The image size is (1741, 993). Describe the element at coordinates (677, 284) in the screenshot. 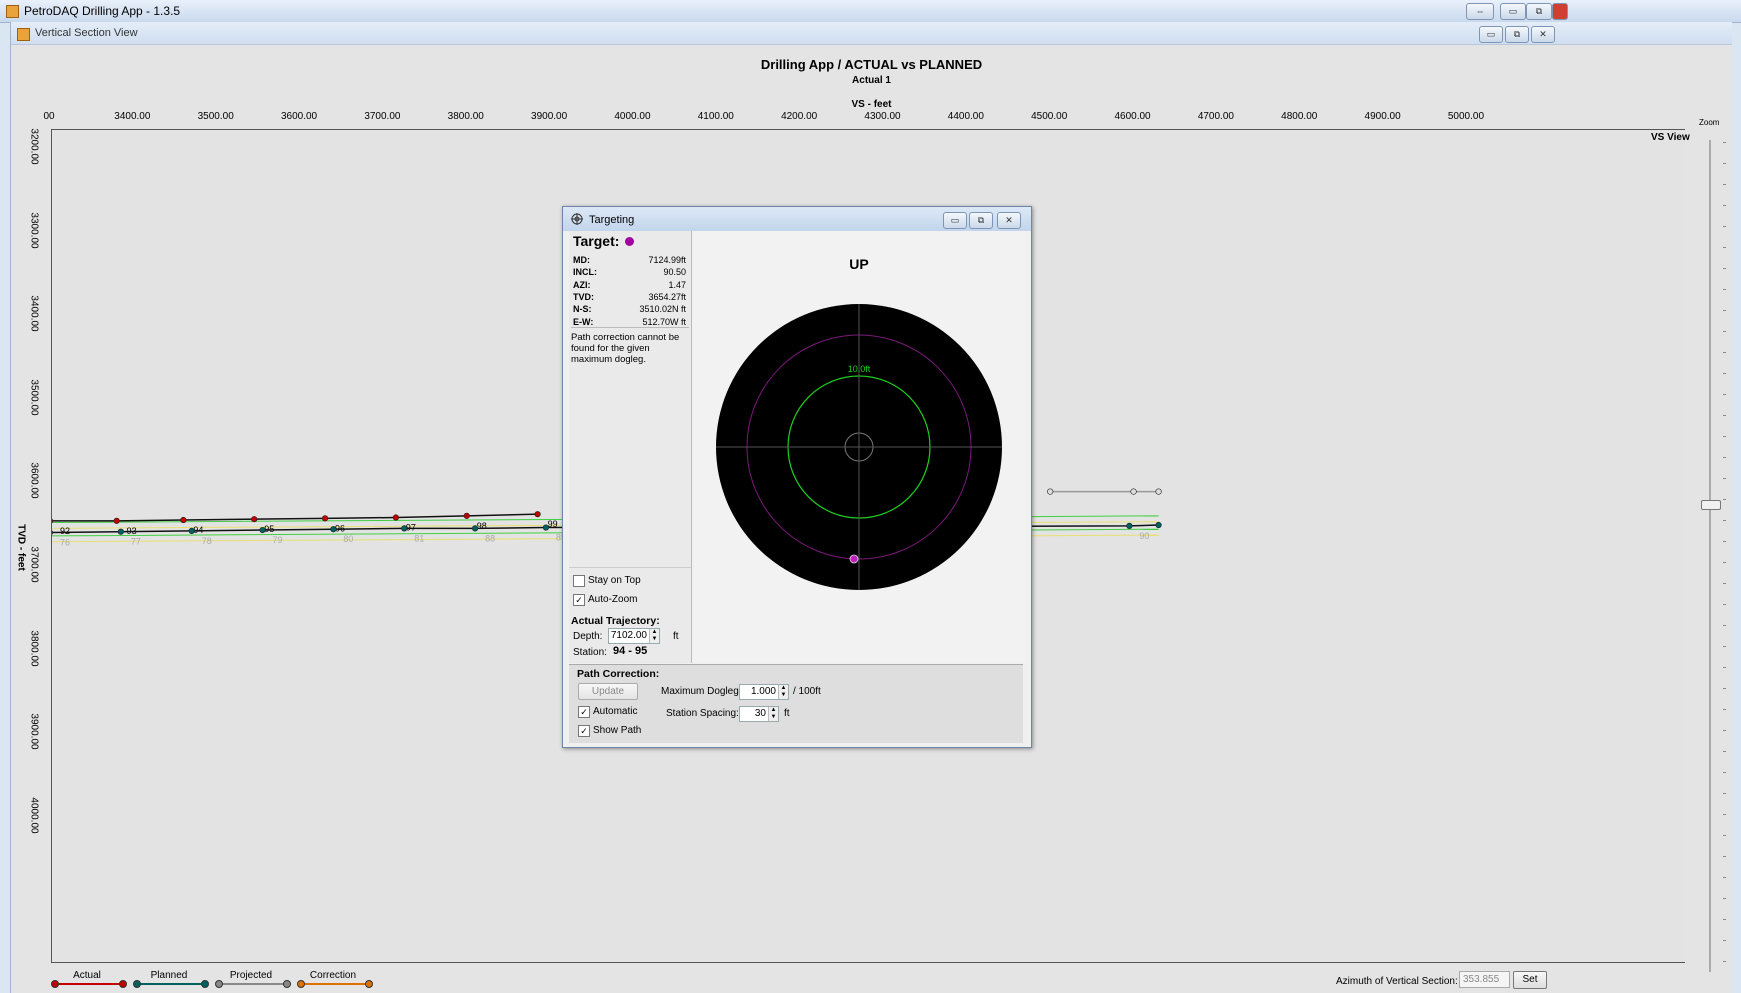

I see `target-field-value: 1.47` at that location.